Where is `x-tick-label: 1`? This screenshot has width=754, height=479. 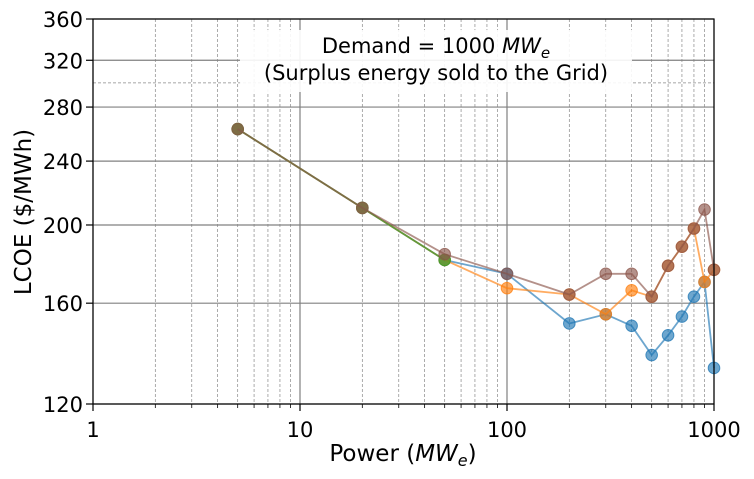 x-tick-label: 1 is located at coordinates (92, 430).